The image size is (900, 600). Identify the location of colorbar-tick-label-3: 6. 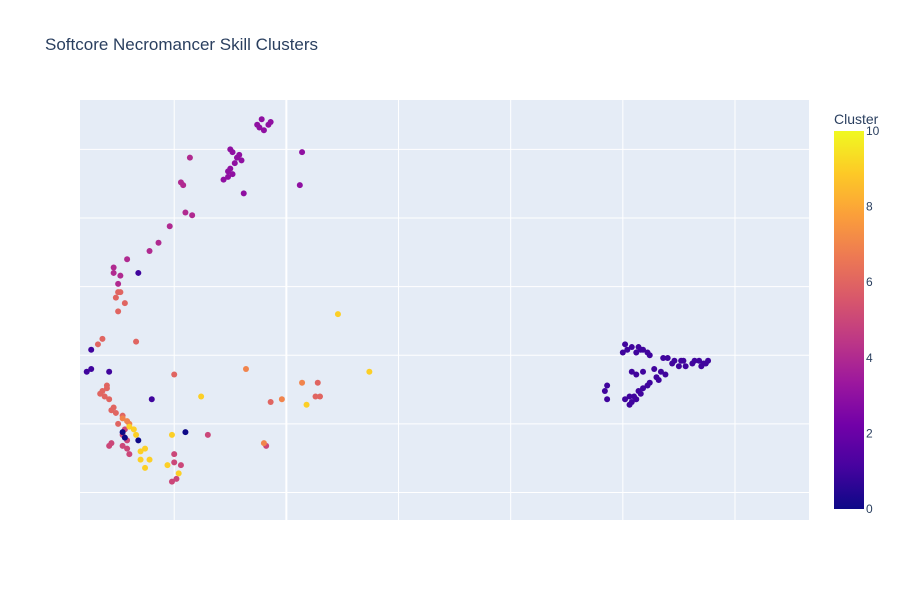
(869, 282).